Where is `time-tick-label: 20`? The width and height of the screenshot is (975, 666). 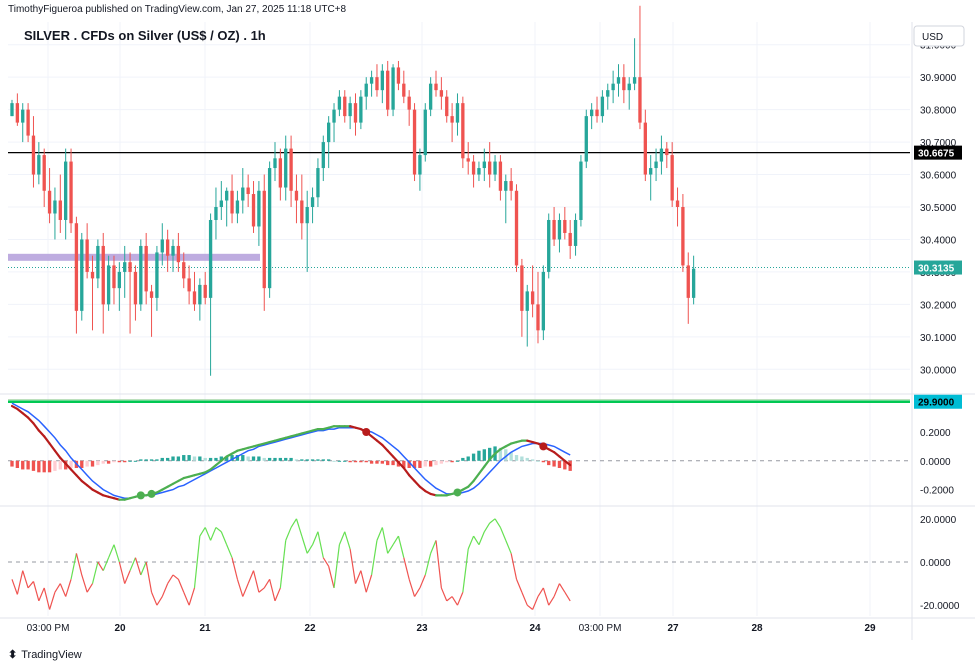 time-tick-label: 20 is located at coordinates (120, 628).